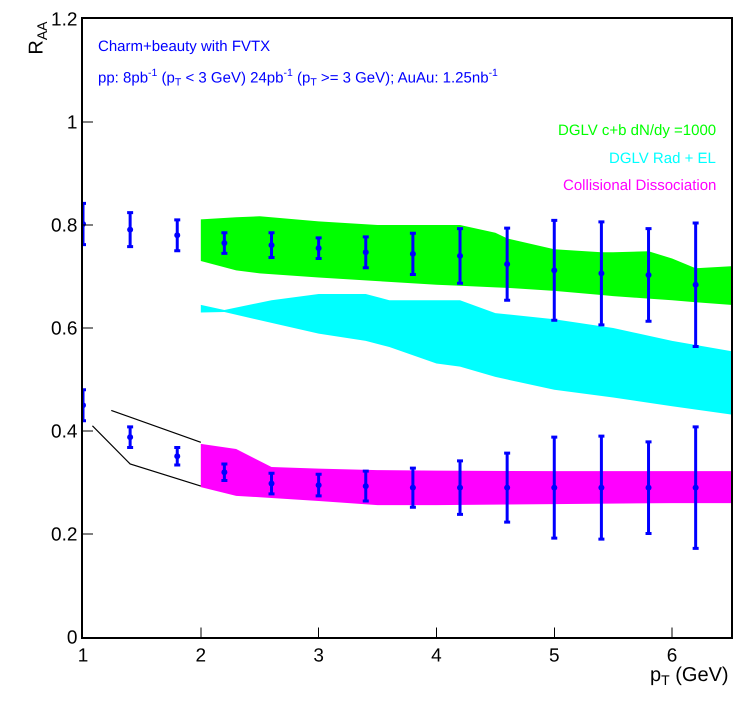 The height and width of the screenshot is (704, 738). Describe the element at coordinates (436, 656) in the screenshot. I see `x-tick-label: 4` at that location.